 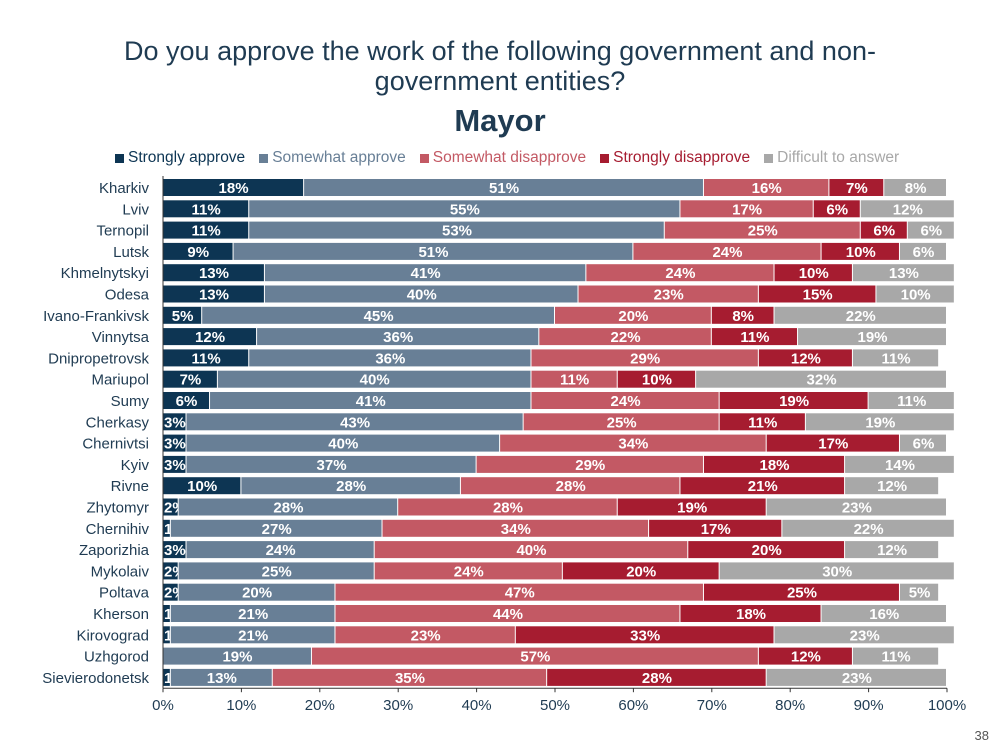 What do you see at coordinates (390, 358) in the screenshot?
I see `data-label: 36%` at bounding box center [390, 358].